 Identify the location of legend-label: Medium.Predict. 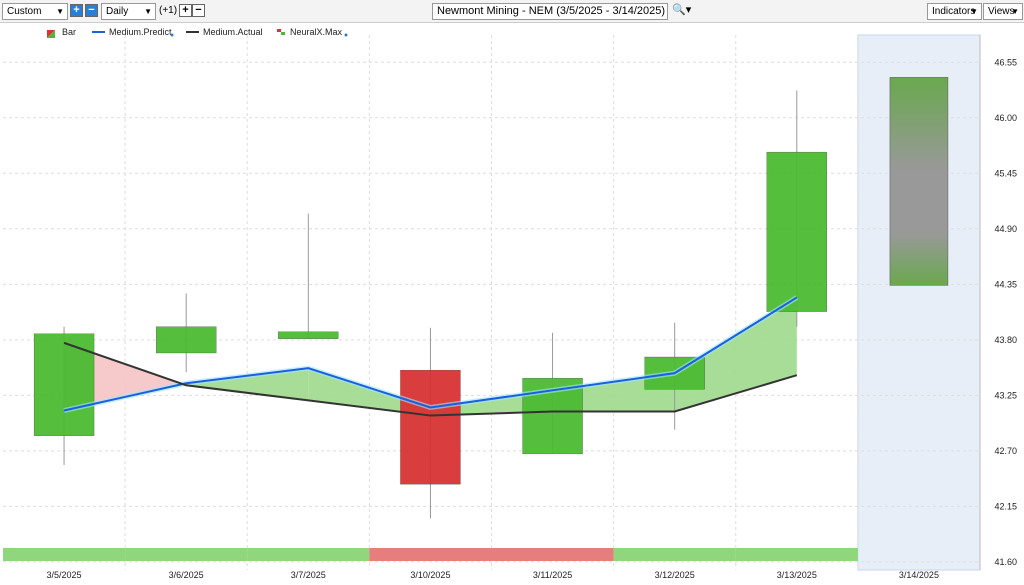
(140, 32).